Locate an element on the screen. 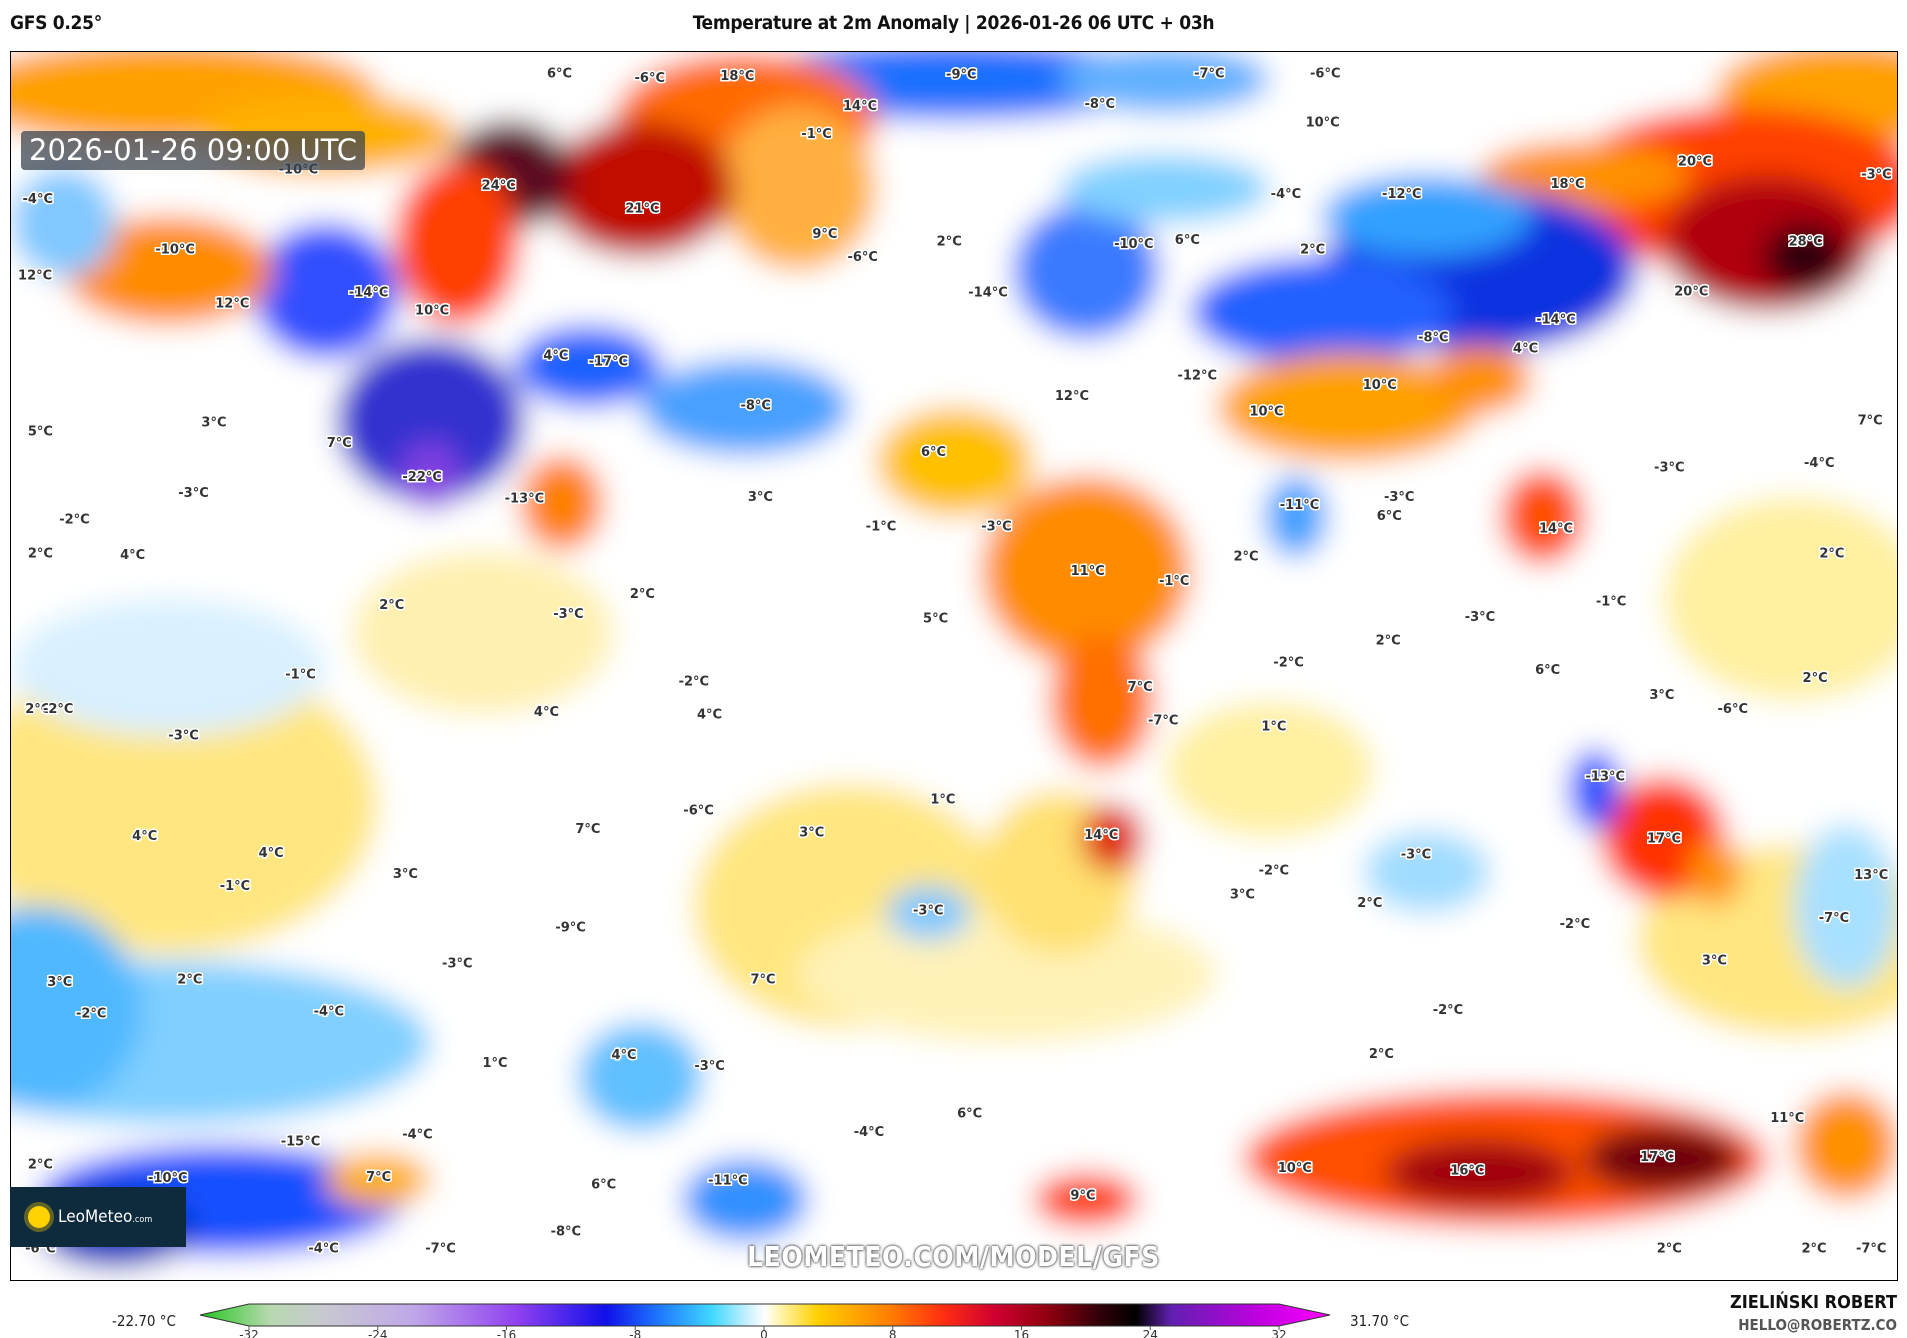  temperature-label: 16°C is located at coordinates (1467, 1171).